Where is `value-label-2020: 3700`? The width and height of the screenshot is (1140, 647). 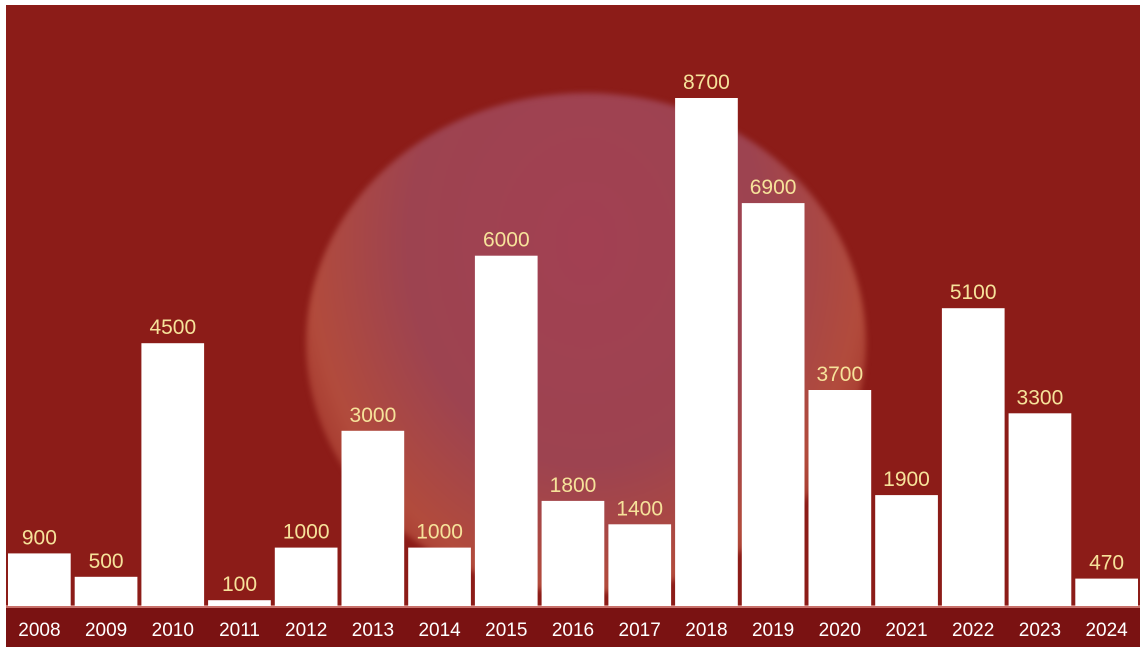 value-label-2020: 3700 is located at coordinates (839, 374).